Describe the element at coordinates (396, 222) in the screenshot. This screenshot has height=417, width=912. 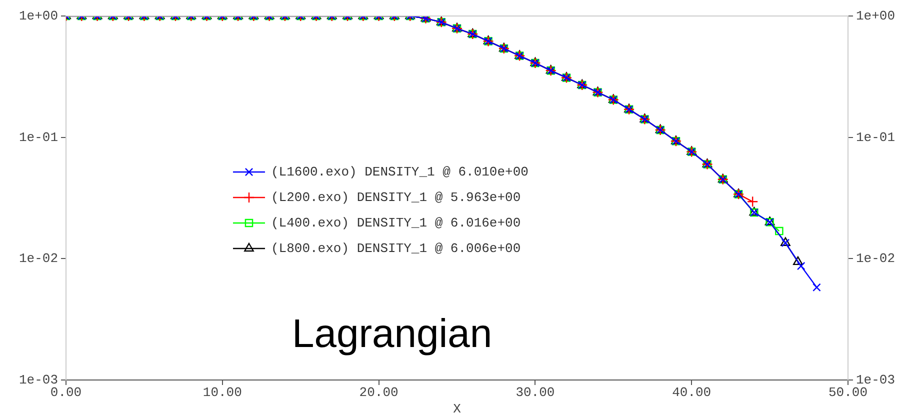
I see `legend-label: (L400.exo) DENSITY_1 @ 6.016e+00` at that location.